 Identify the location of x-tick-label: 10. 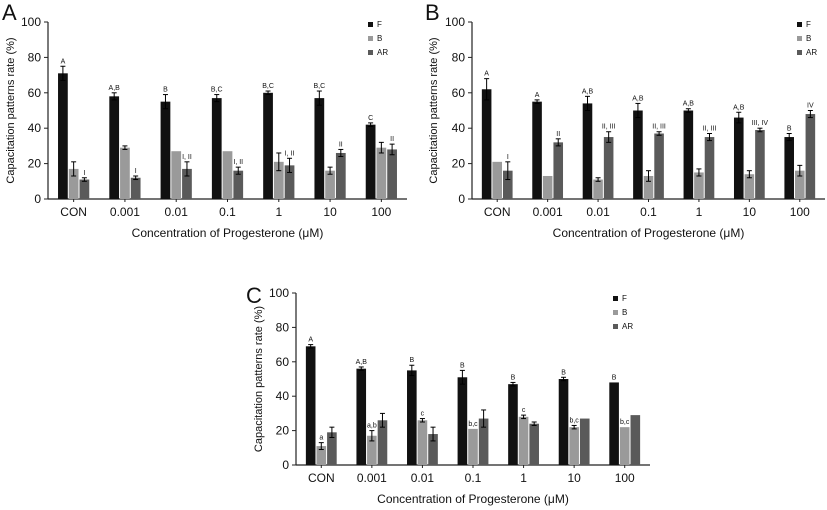
(330, 212).